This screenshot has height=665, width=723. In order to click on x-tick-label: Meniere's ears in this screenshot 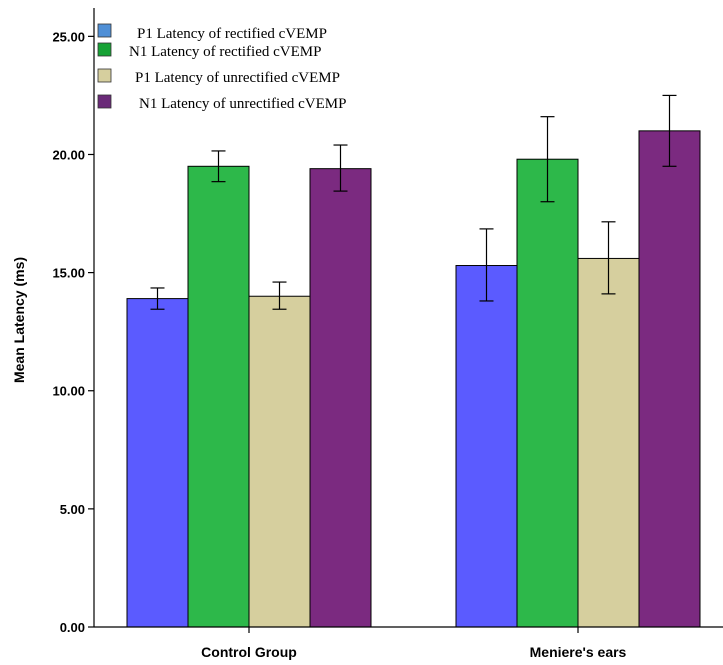, I will do `click(578, 652)`.